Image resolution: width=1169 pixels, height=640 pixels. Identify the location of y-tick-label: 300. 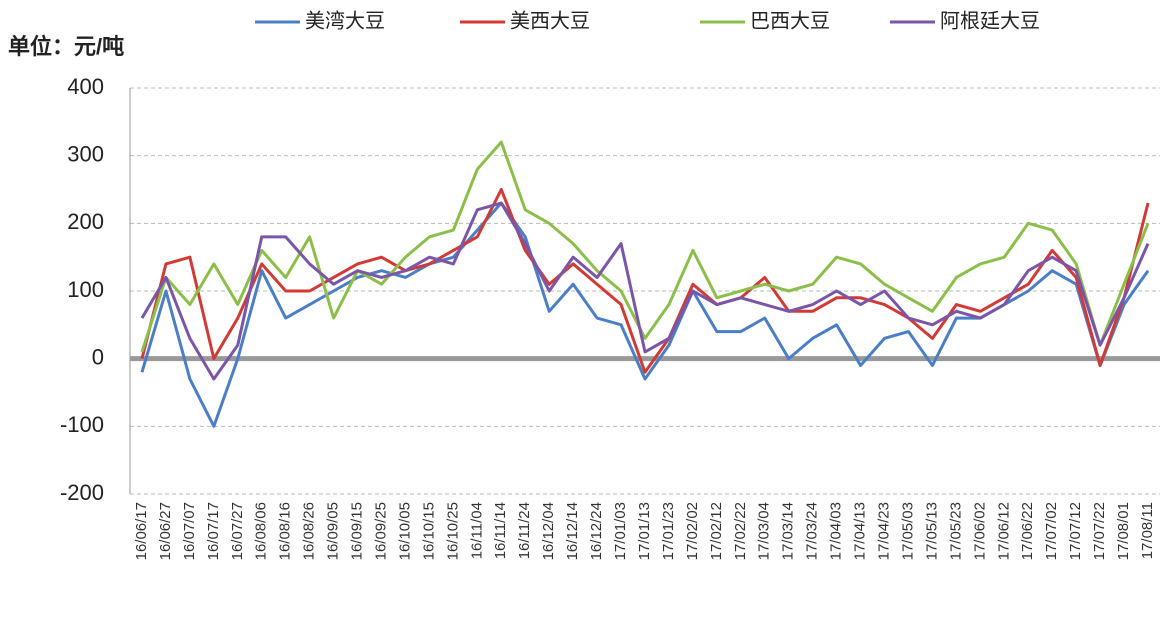
(85, 153).